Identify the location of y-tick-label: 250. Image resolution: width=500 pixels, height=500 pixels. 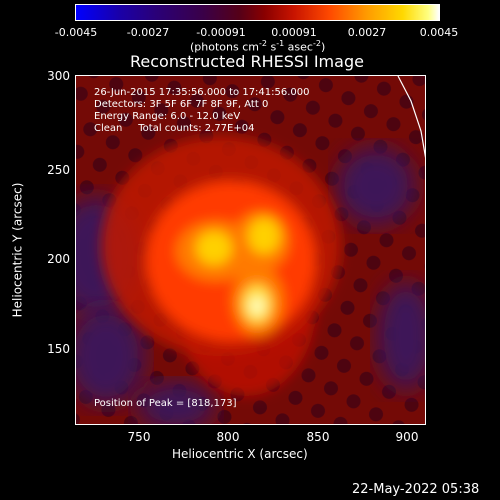
(58, 170).